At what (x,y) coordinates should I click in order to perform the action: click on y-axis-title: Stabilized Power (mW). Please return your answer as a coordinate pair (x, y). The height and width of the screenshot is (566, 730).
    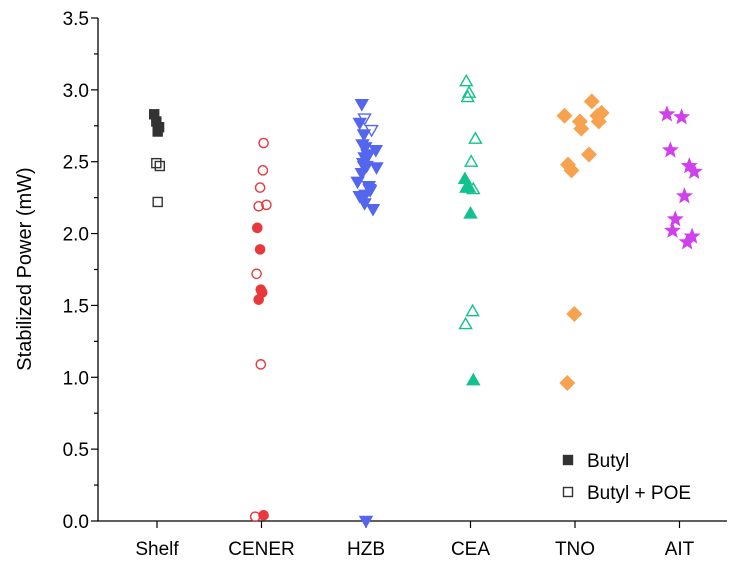
    Looking at the image, I should click on (25, 268).